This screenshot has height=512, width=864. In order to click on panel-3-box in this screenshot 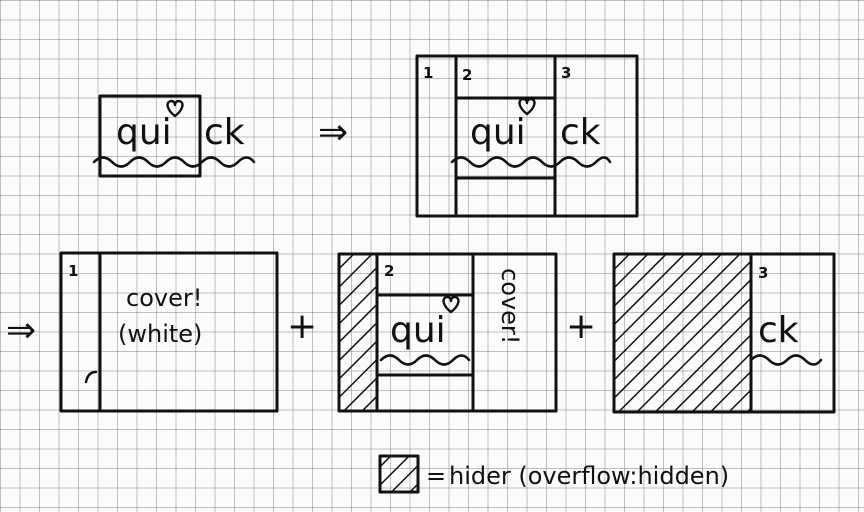, I will do `click(724, 333)`.